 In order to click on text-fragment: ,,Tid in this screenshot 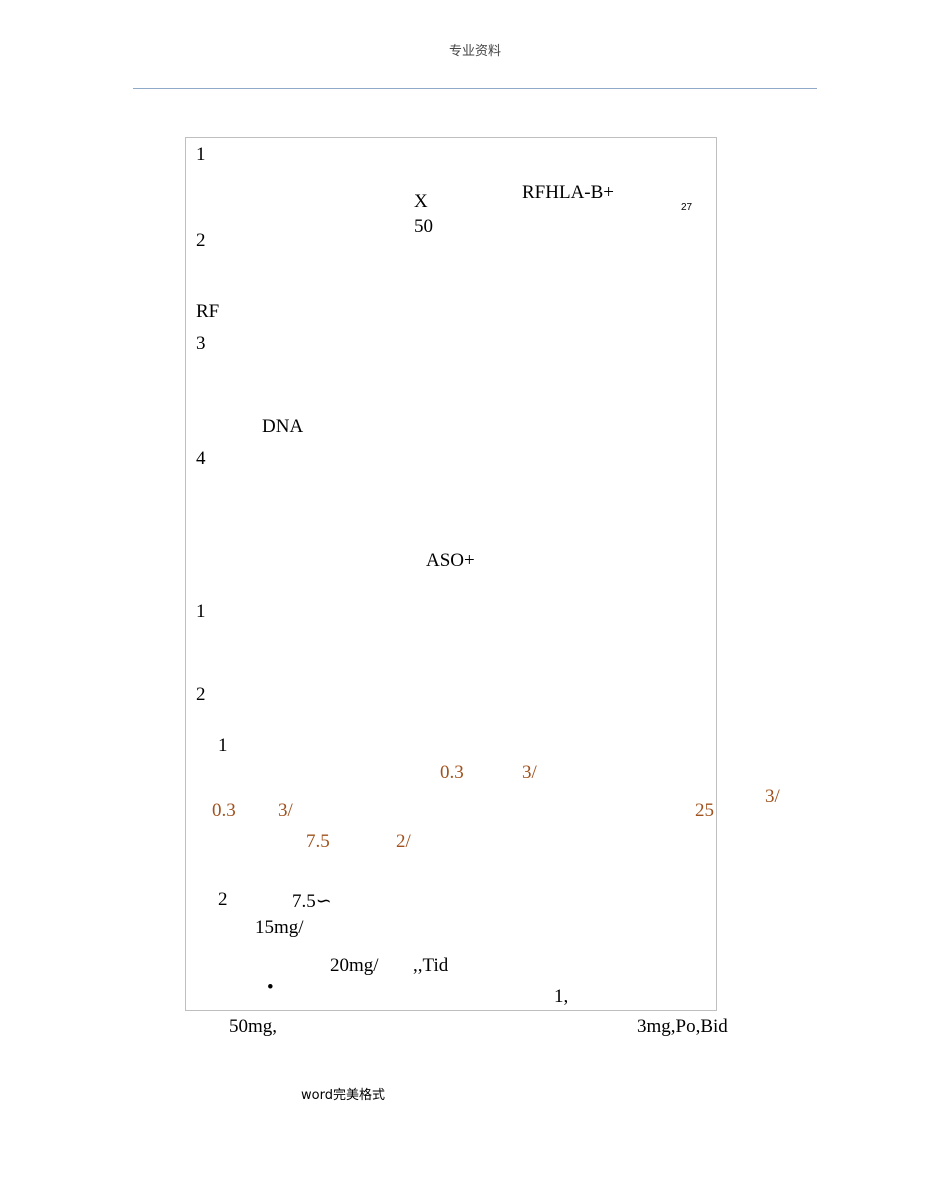, I will do `click(431, 965)`.